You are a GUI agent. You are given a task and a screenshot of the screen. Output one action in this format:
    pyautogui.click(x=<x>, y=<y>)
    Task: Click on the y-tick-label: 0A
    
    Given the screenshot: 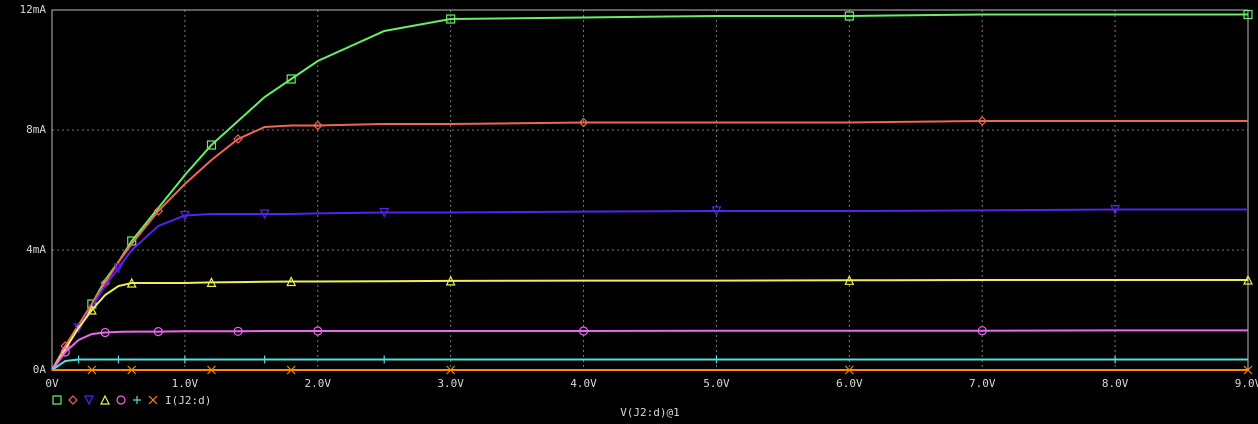 What is the action you would take?
    pyautogui.click(x=40, y=369)
    